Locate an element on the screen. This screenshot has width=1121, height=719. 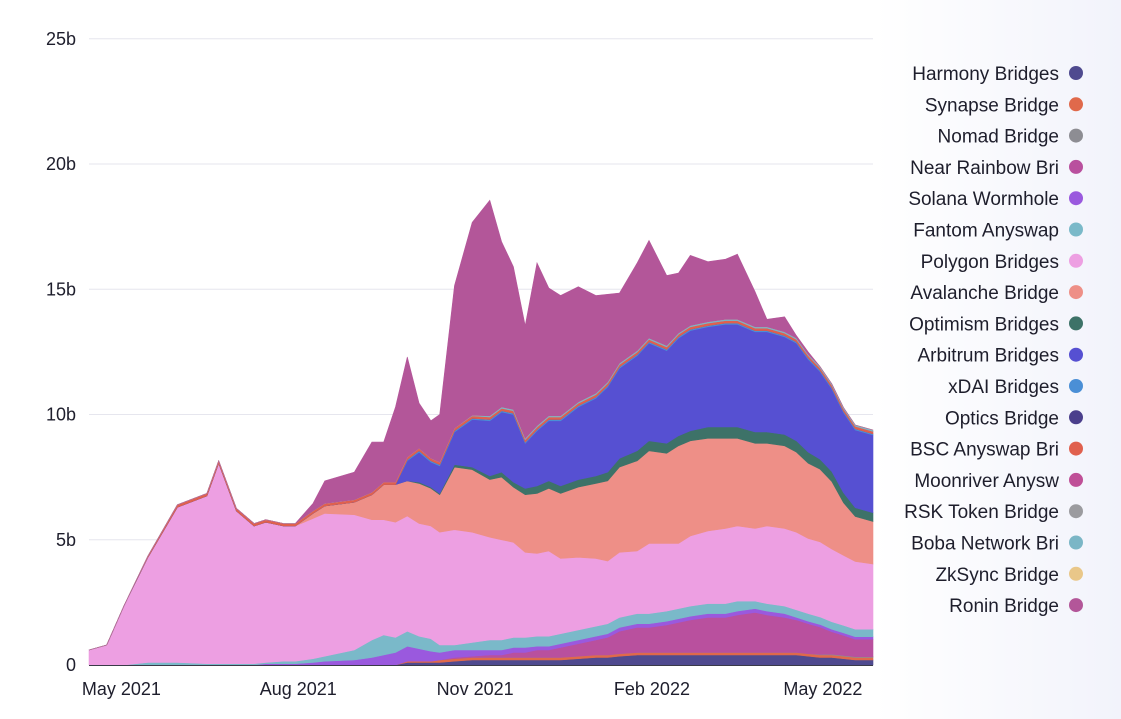
legend-label: xDAI Bridges is located at coordinates (1003, 387).